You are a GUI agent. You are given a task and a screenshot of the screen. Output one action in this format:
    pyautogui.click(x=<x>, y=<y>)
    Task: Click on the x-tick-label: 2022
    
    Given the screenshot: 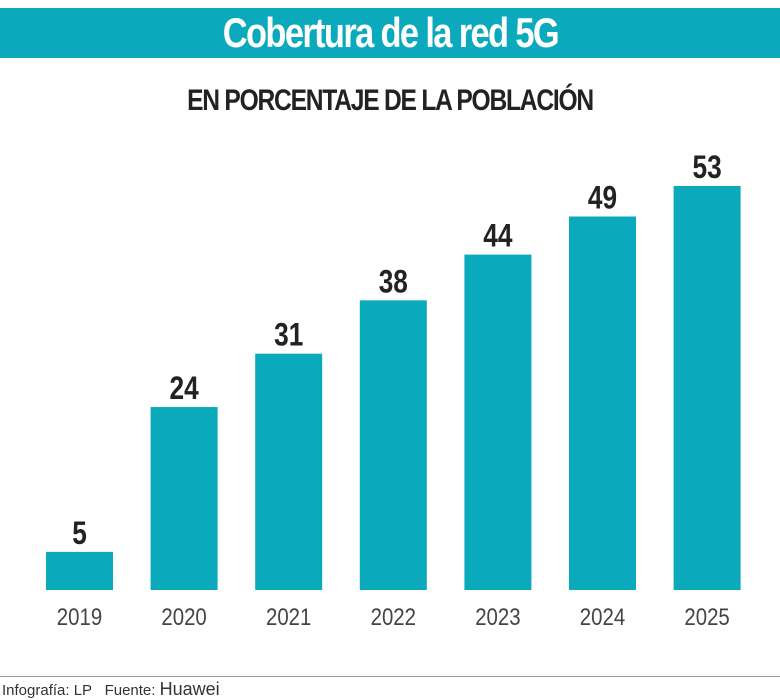 What is the action you would take?
    pyautogui.click(x=393, y=616)
    